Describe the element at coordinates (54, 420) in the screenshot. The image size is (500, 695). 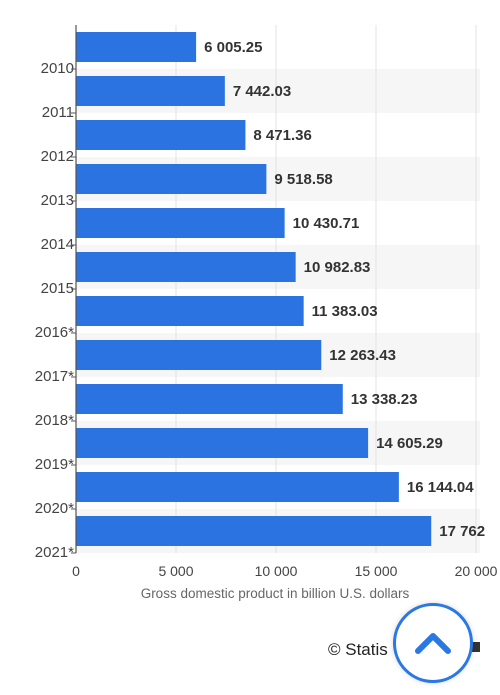
I see `y-tick-label: 2018*` at that location.